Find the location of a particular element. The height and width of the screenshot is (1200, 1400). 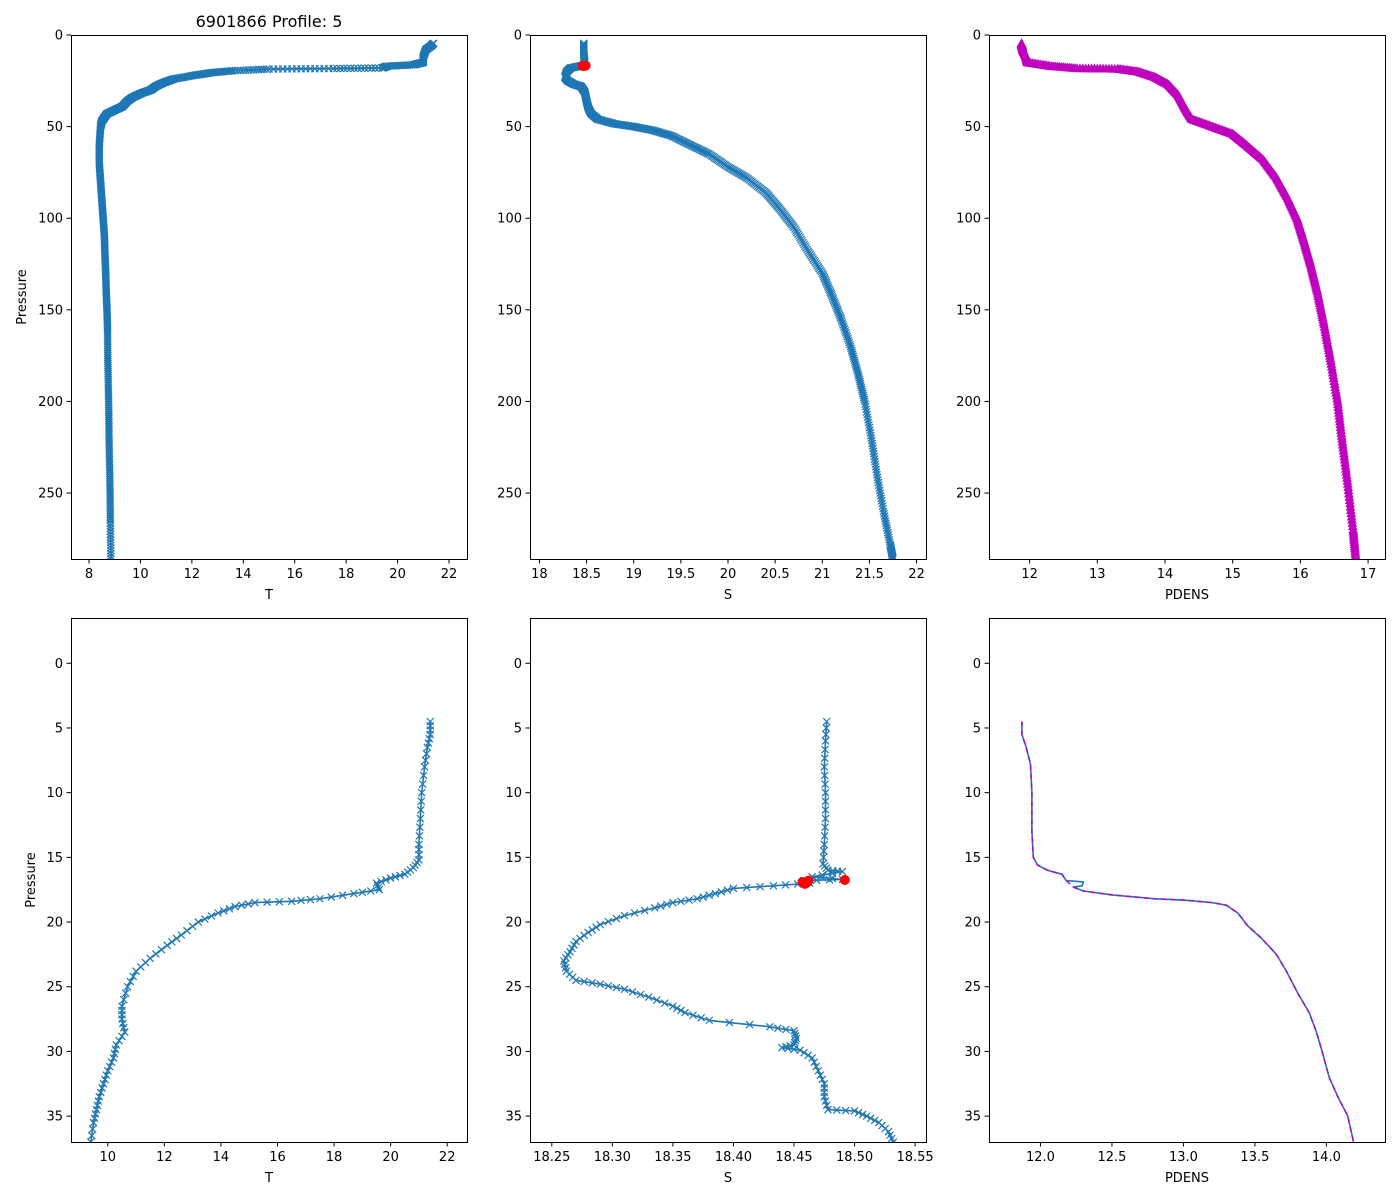

axes-frame-p5 is located at coordinates (728, 880).